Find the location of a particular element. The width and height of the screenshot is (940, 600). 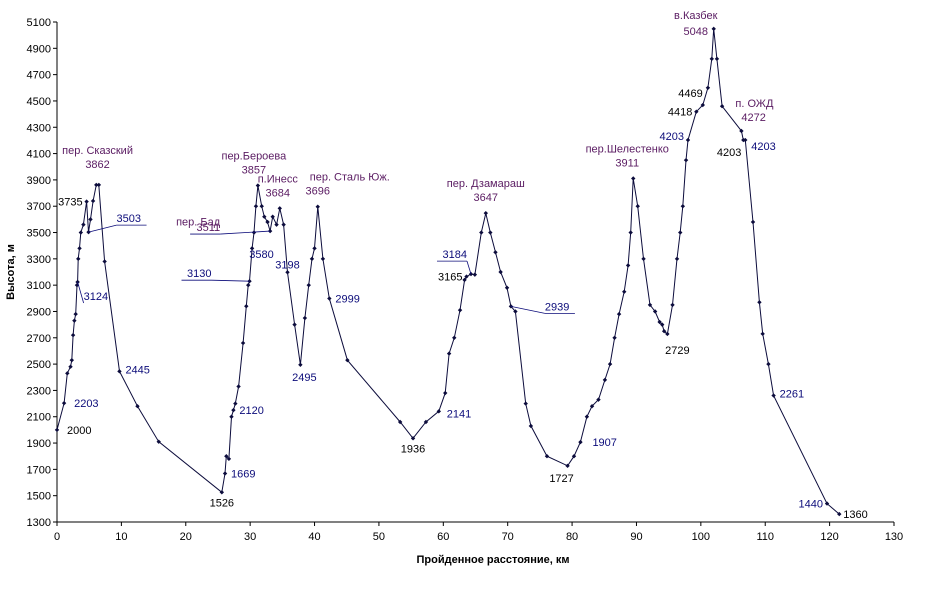

y-tick-label: 4900 is located at coordinates (39, 49).